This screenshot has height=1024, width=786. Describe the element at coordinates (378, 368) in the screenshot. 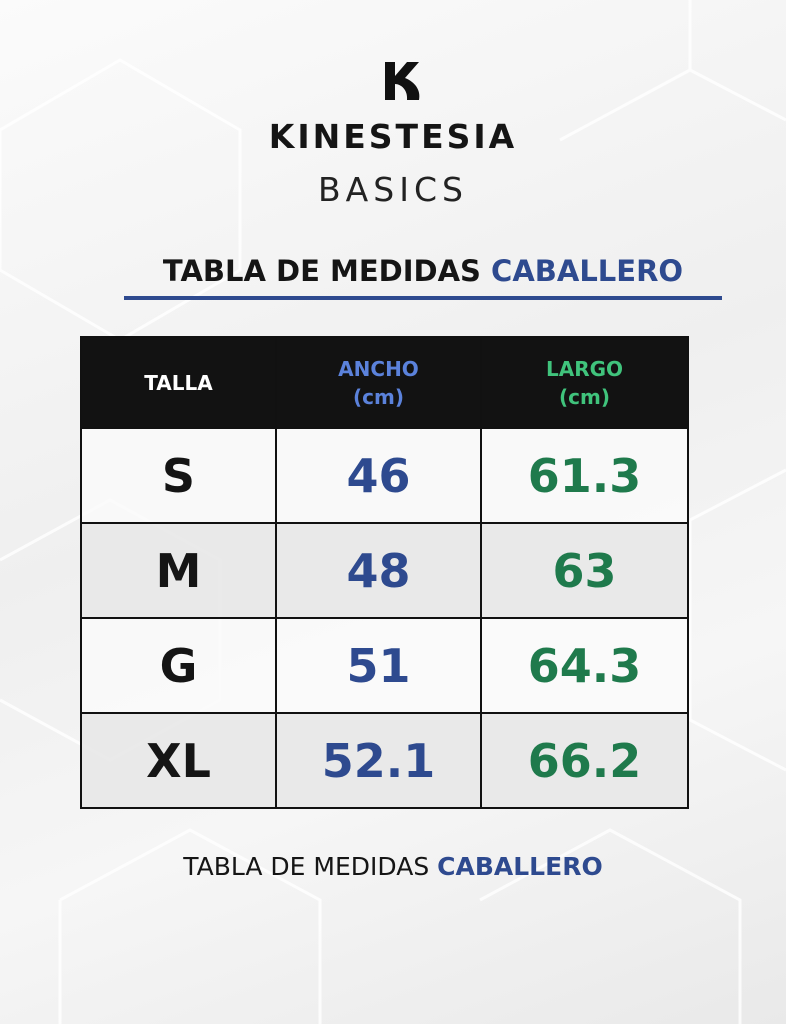

I see `column-label: ANCHO` at that location.